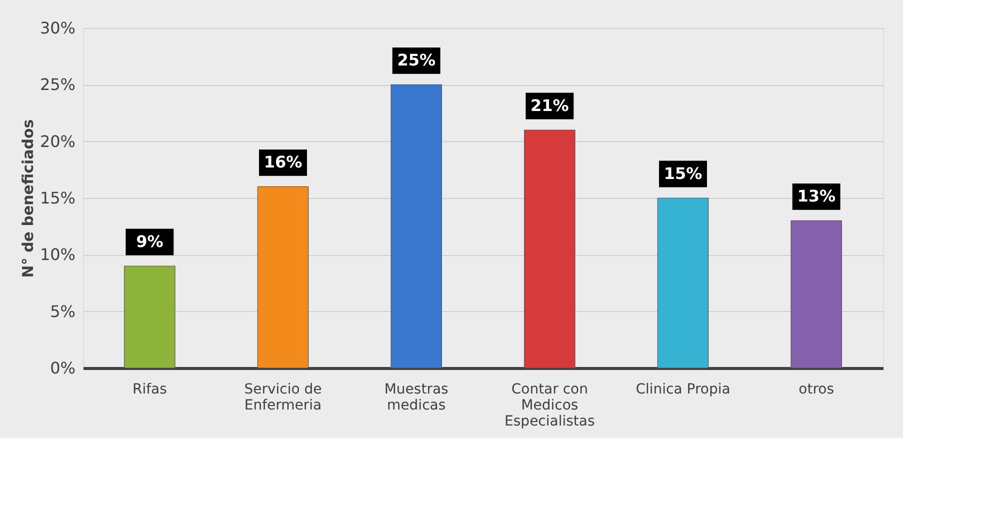 The image size is (981, 506). Describe the element at coordinates (63, 311) in the screenshot. I see `y-tick-label: 5%` at that location.